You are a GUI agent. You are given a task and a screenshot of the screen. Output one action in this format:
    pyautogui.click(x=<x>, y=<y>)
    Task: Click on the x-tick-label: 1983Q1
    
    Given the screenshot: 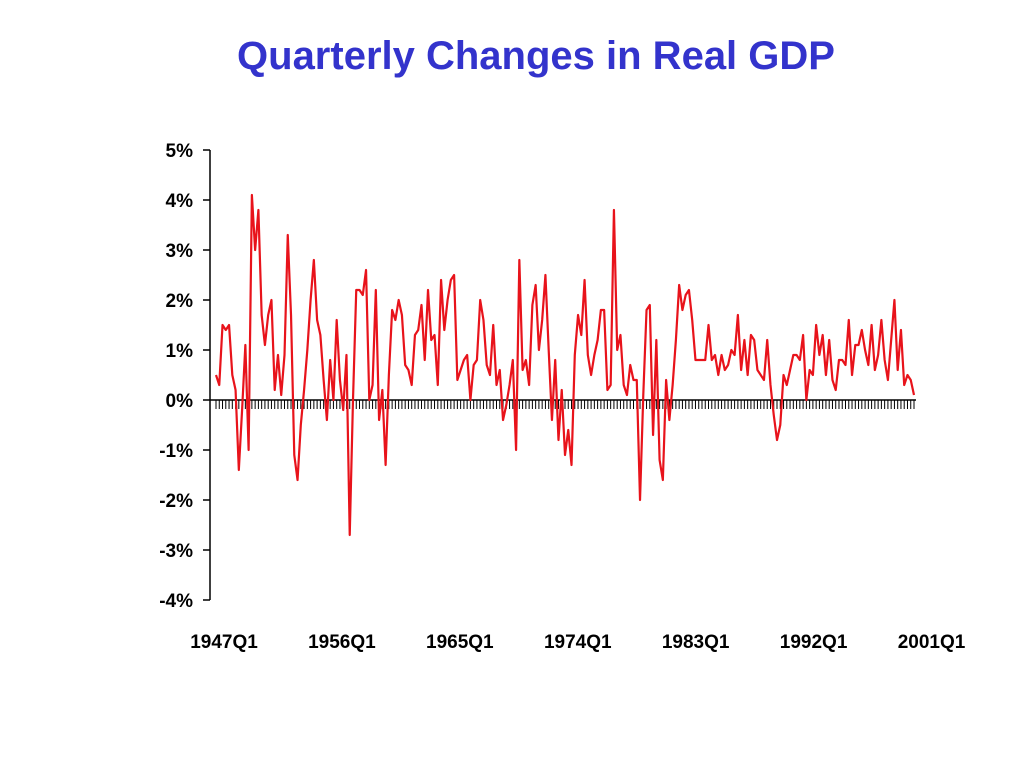 What is the action you would take?
    pyautogui.click(x=696, y=642)
    